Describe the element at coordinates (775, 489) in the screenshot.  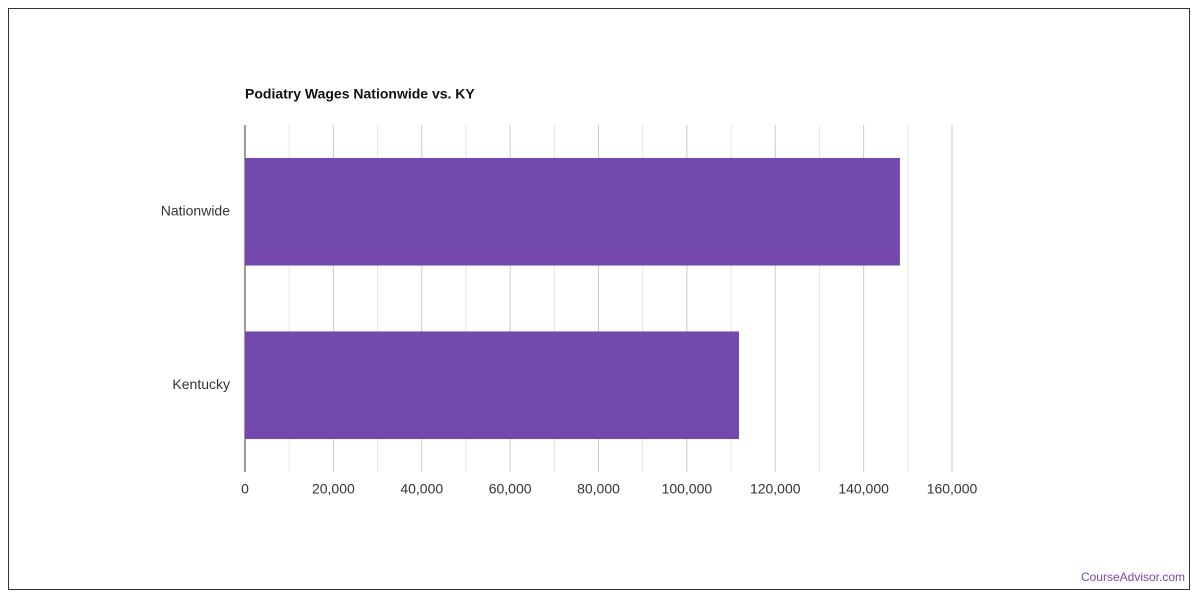
I see `x-tick-label: 120,000` at that location.